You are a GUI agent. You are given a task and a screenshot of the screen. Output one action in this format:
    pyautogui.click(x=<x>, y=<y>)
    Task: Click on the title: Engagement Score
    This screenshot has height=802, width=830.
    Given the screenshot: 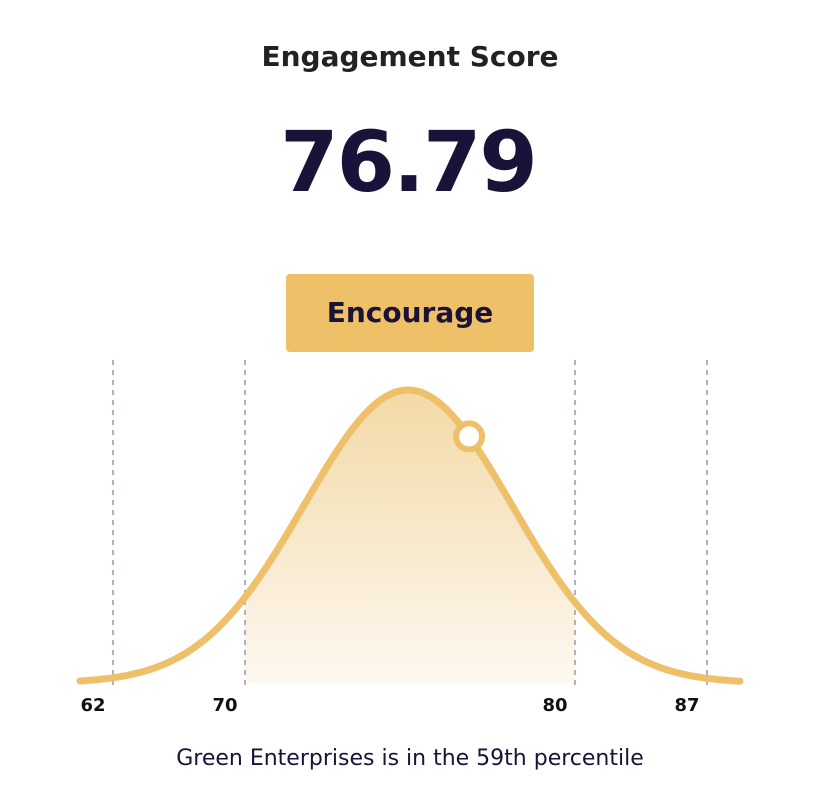 What is the action you would take?
    pyautogui.click(x=409, y=56)
    